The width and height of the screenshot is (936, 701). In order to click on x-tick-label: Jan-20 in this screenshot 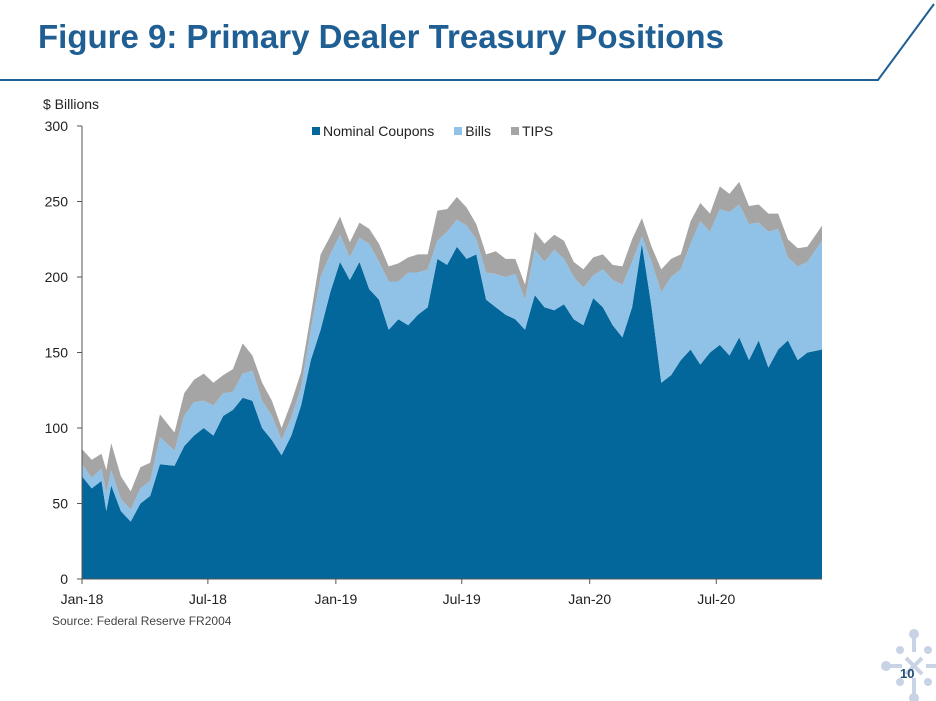, I will do `click(589, 599)`.